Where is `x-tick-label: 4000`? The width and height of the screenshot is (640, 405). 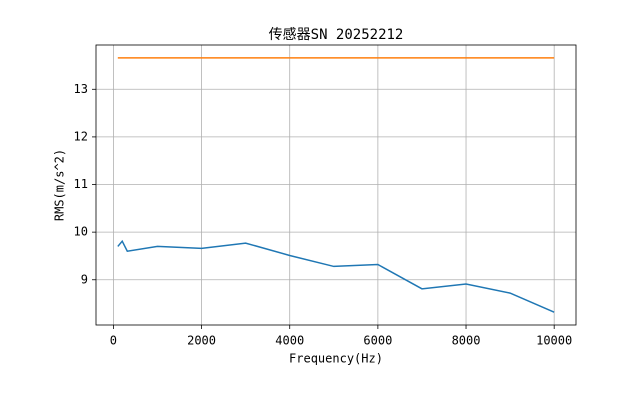 x-tick-label: 4000 is located at coordinates (289, 341).